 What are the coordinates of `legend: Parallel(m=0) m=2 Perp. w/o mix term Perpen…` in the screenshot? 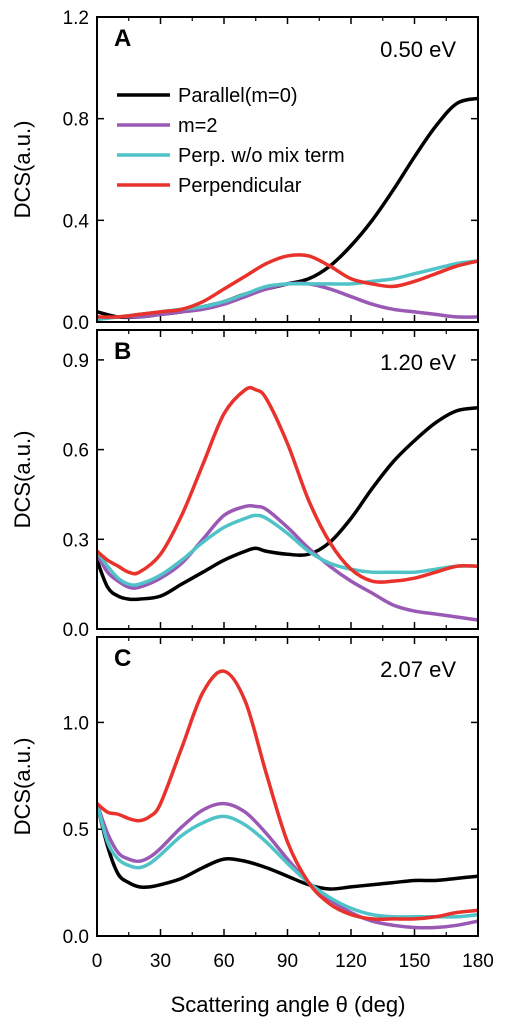 It's located at (231, 141).